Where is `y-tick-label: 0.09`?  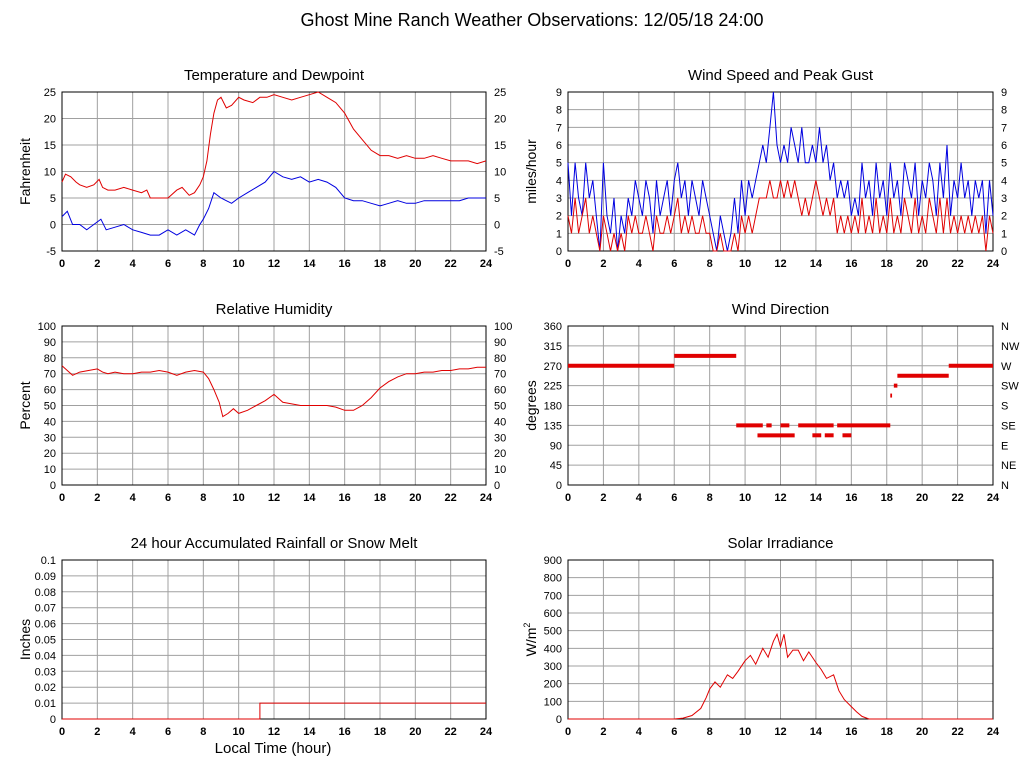
y-tick-label: 0.09 is located at coordinates (45, 577).